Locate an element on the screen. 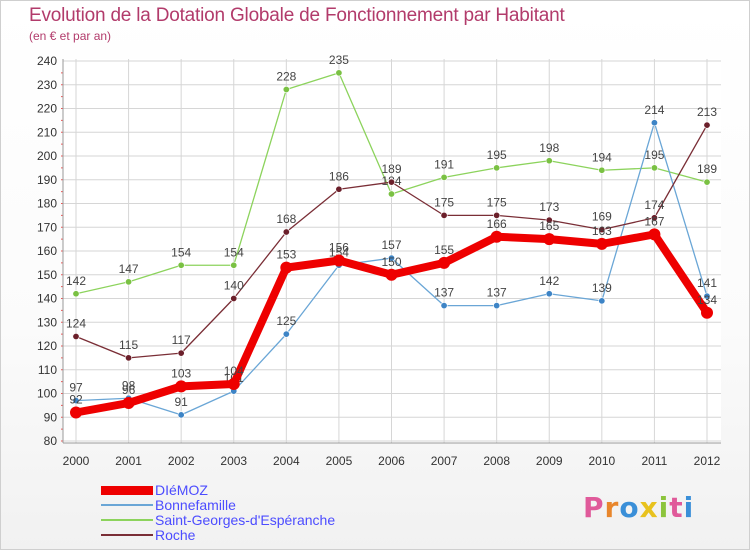  y-tick-label: 140 is located at coordinates (47, 299).